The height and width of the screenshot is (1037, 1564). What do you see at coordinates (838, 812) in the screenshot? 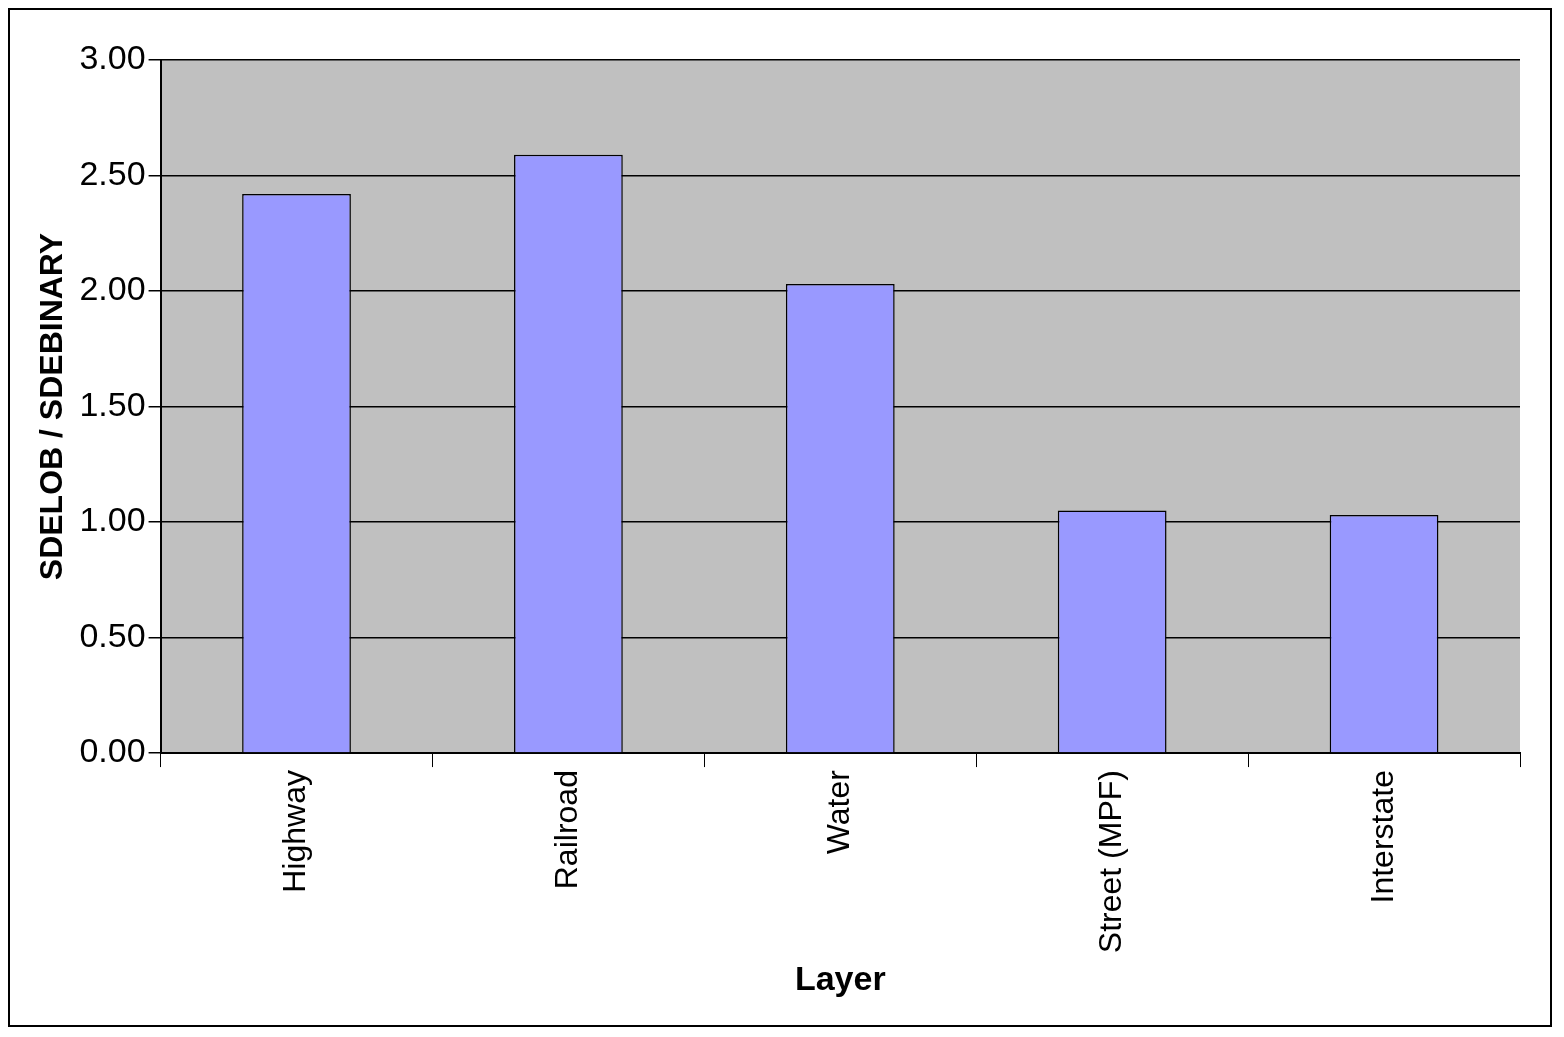
I see `x-tick-label: Water` at bounding box center [838, 812].